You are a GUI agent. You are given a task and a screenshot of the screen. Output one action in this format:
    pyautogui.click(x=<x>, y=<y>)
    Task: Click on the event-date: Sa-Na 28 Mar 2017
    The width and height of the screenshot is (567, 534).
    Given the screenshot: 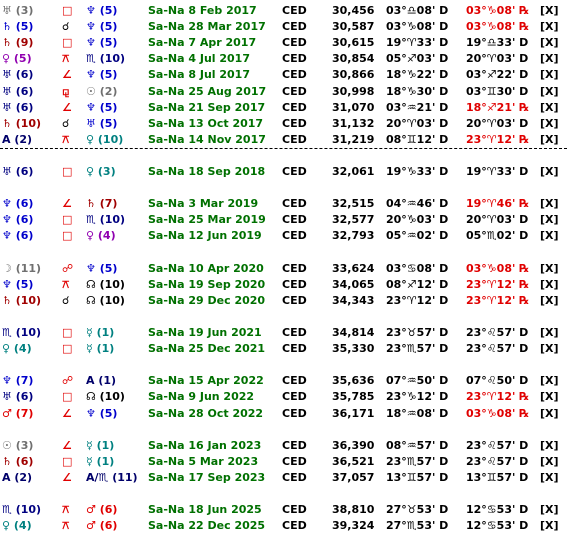 What is the action you would take?
    pyautogui.click(x=207, y=27)
    